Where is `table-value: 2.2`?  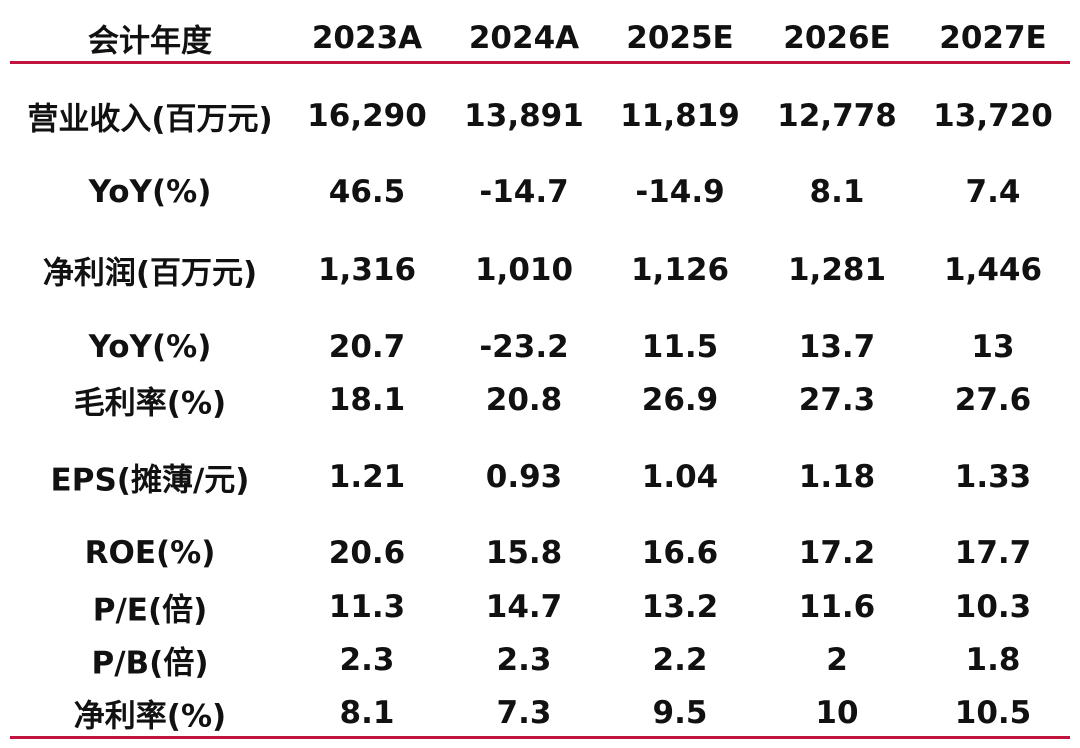
table-value: 2.2 is located at coordinates (680, 660).